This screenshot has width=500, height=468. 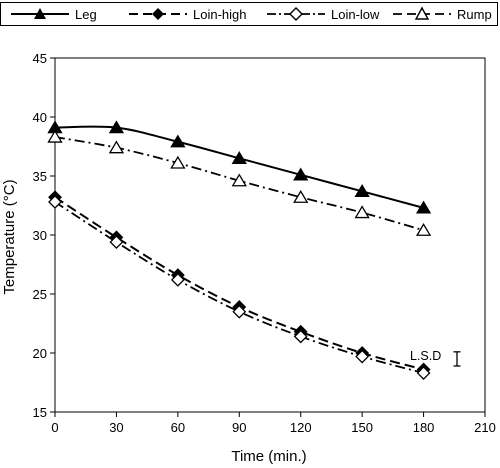 What do you see at coordinates (86, 14) in the screenshot?
I see `legend-label-leg: Leg` at bounding box center [86, 14].